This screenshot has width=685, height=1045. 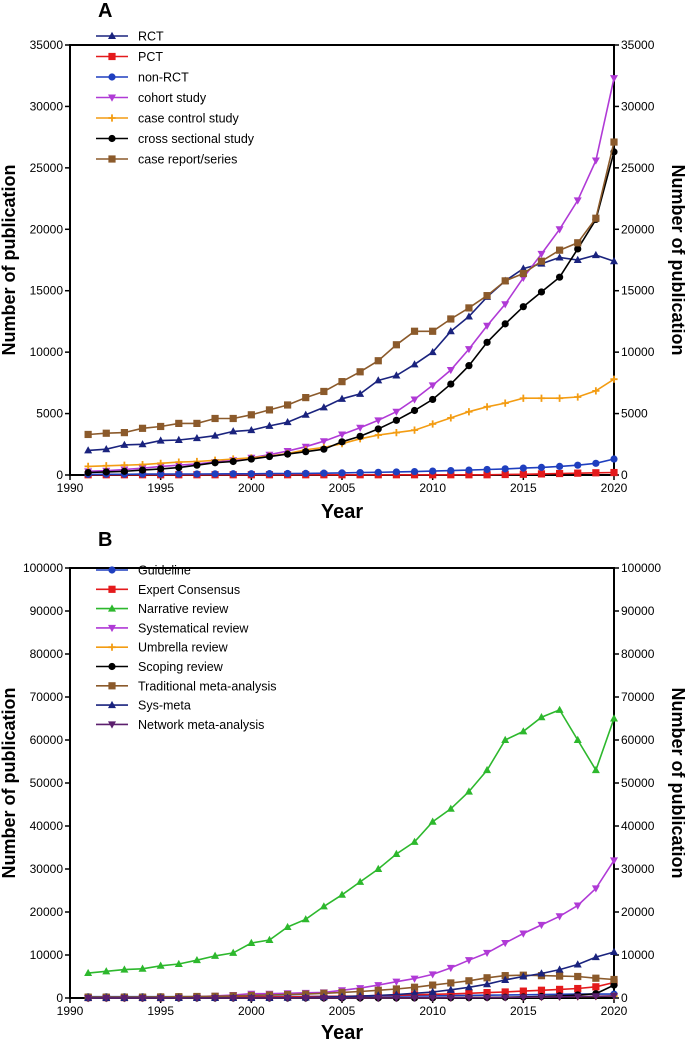 What do you see at coordinates (168, 590) in the screenshot?
I see `legend-item: Expert Consensus` at bounding box center [168, 590].